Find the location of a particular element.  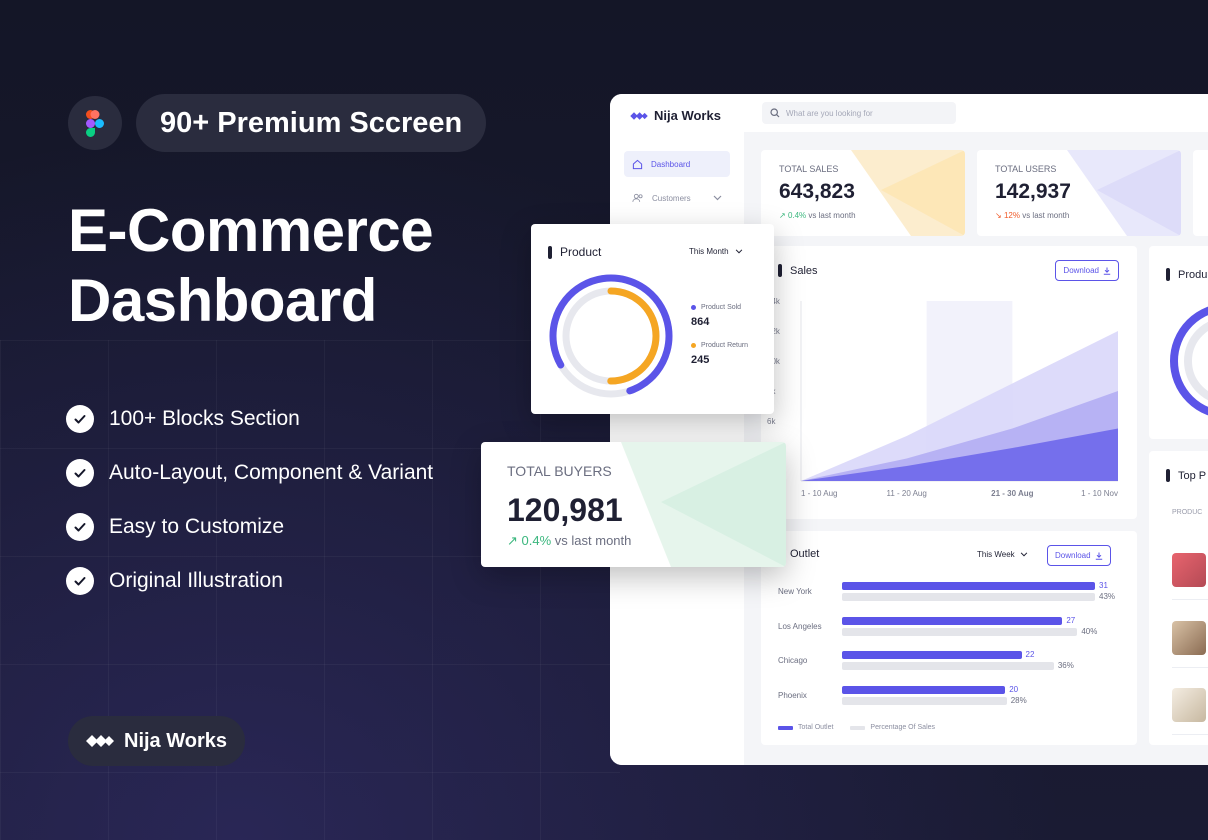

sidebar-item-dashboard: Dashboard is located at coordinates (677, 164).